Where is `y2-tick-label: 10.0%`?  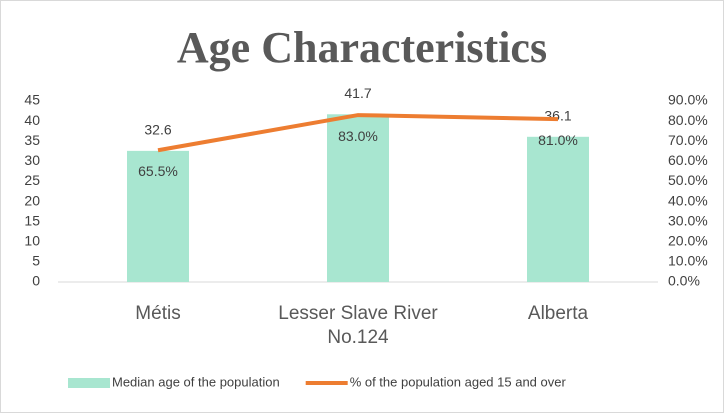 y2-tick-label: 10.0% is located at coordinates (688, 261).